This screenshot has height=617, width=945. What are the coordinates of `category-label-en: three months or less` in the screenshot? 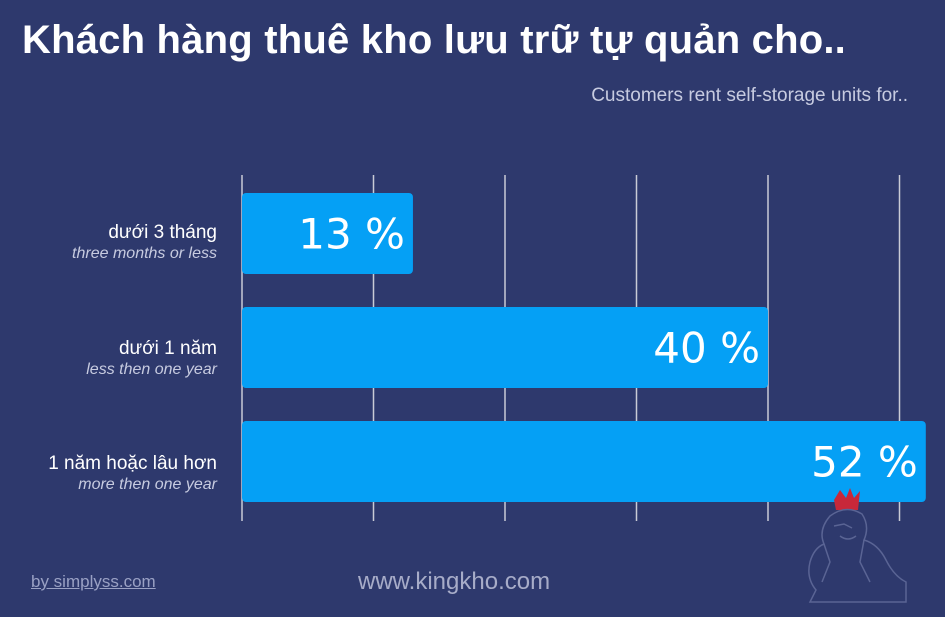 It's located at (144, 253).